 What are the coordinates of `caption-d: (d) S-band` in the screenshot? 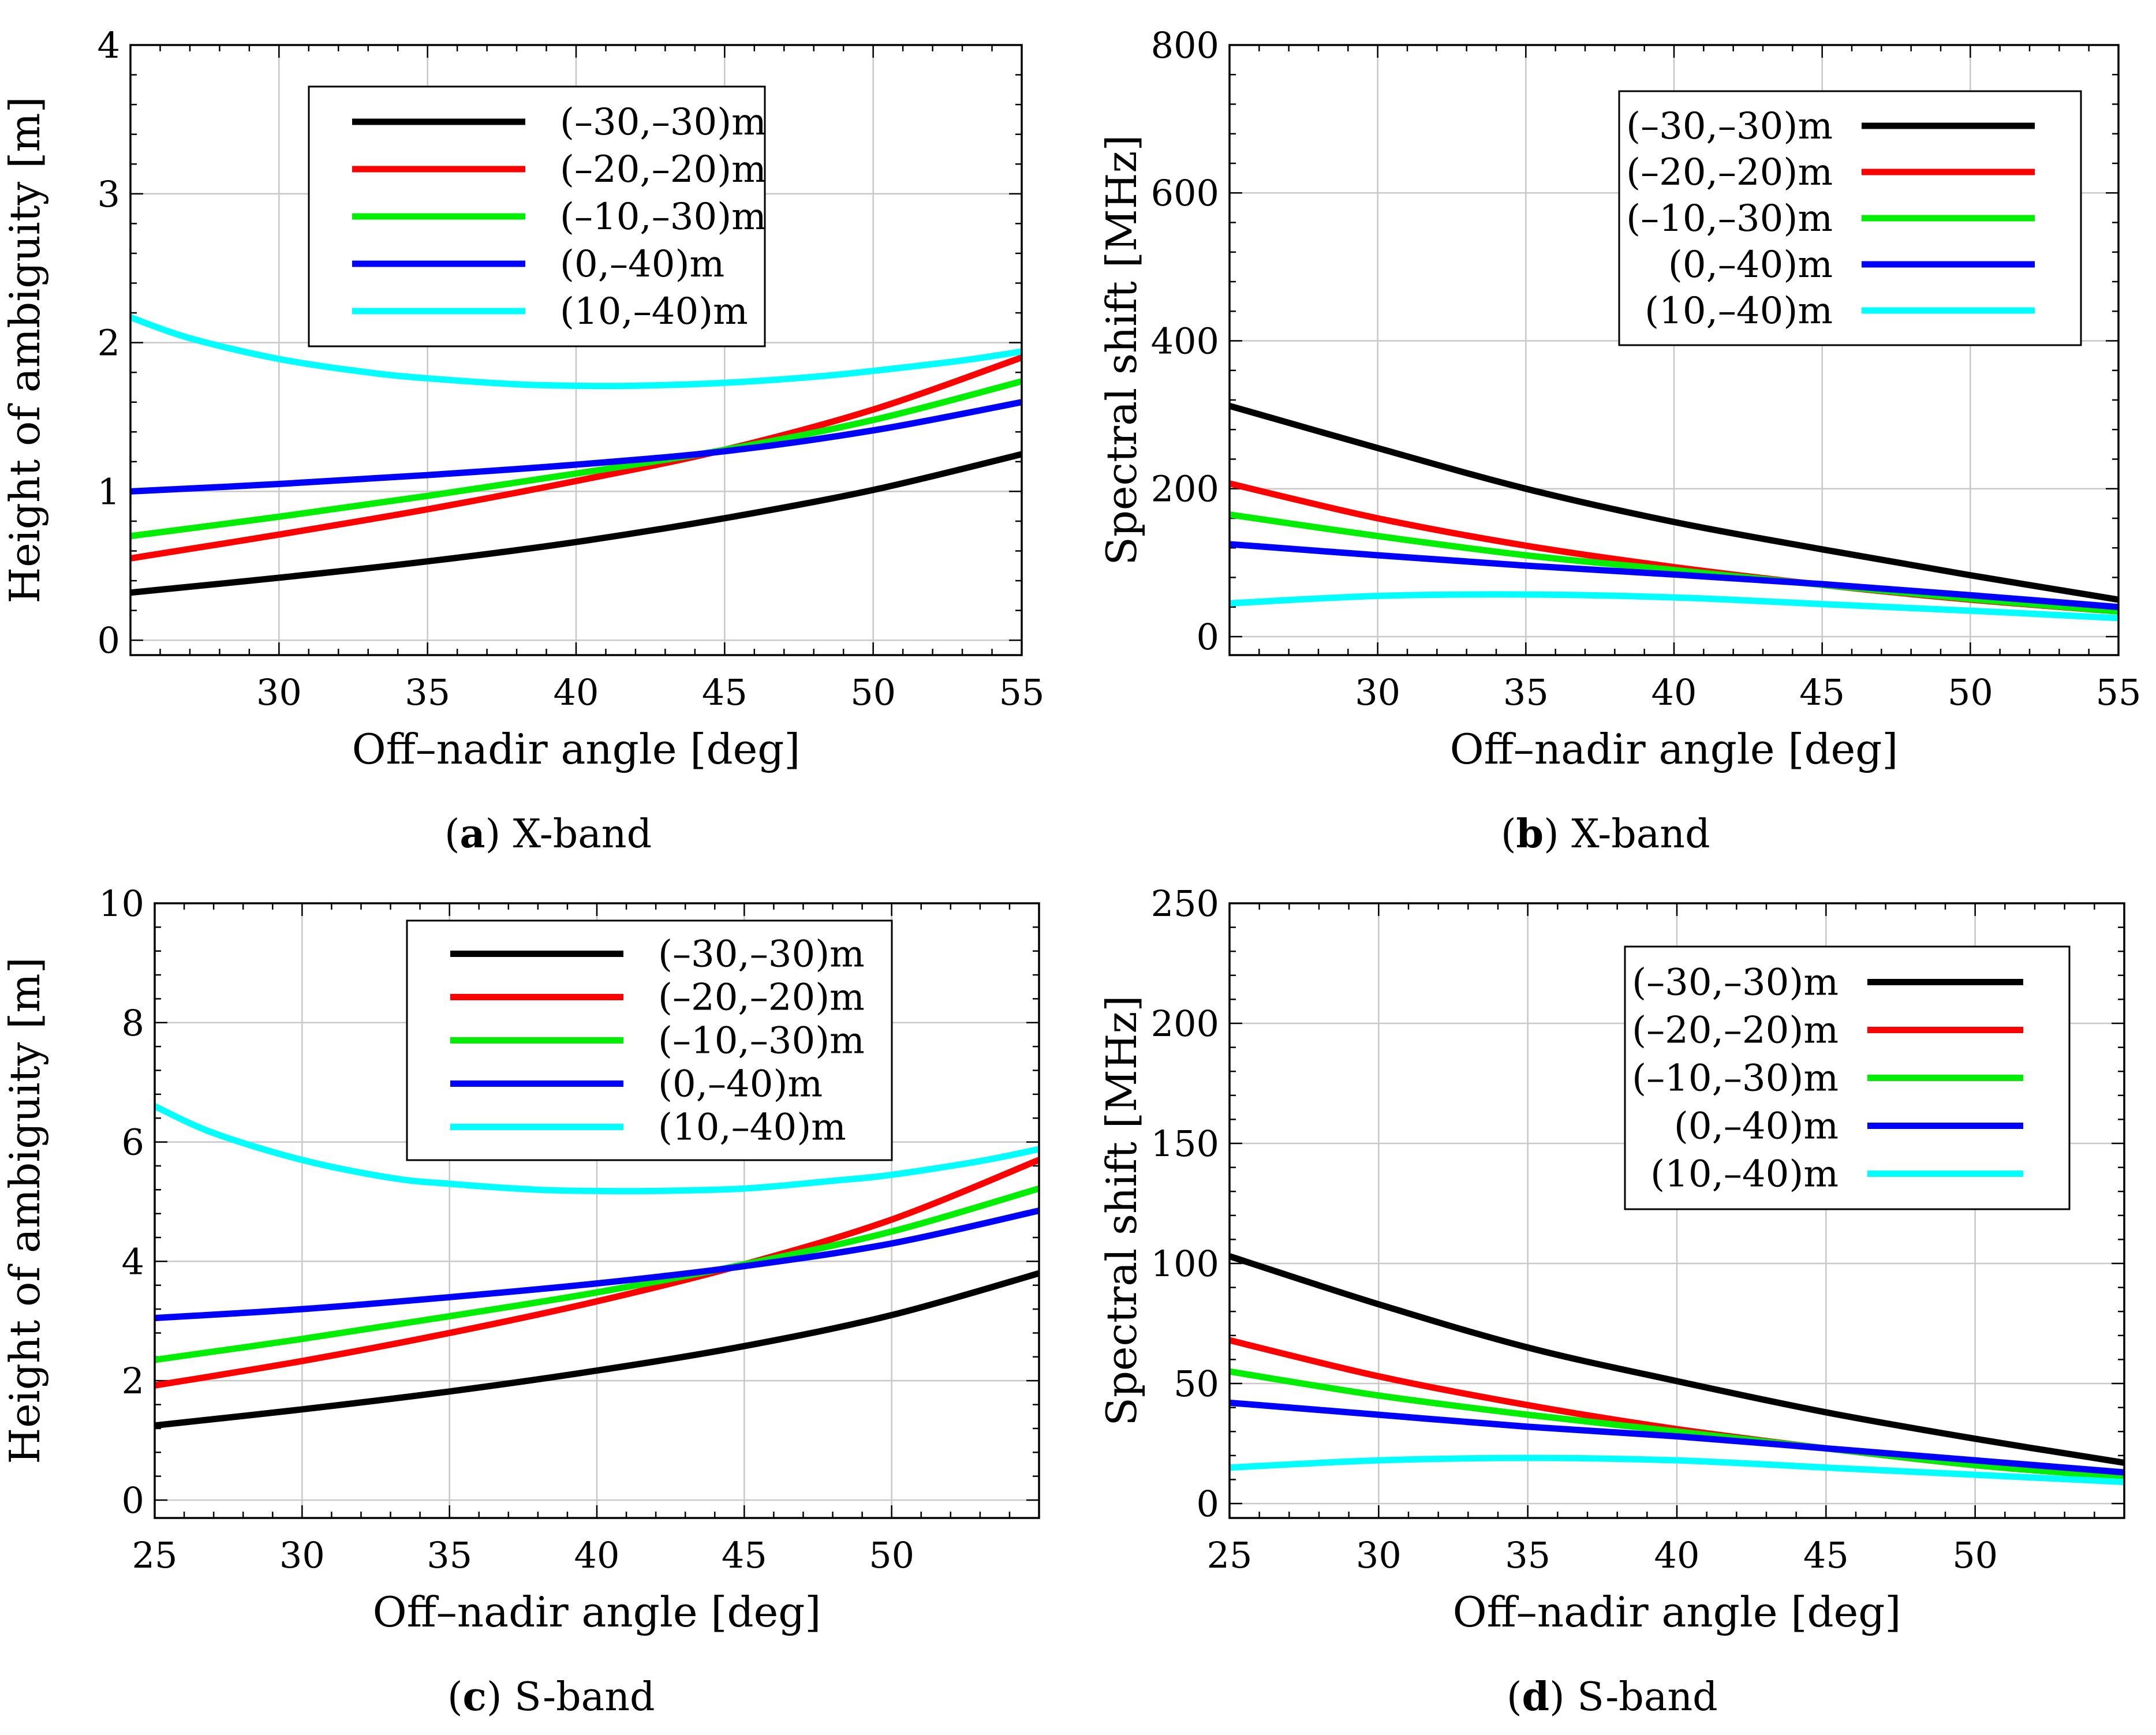 It's located at (1612, 1697).